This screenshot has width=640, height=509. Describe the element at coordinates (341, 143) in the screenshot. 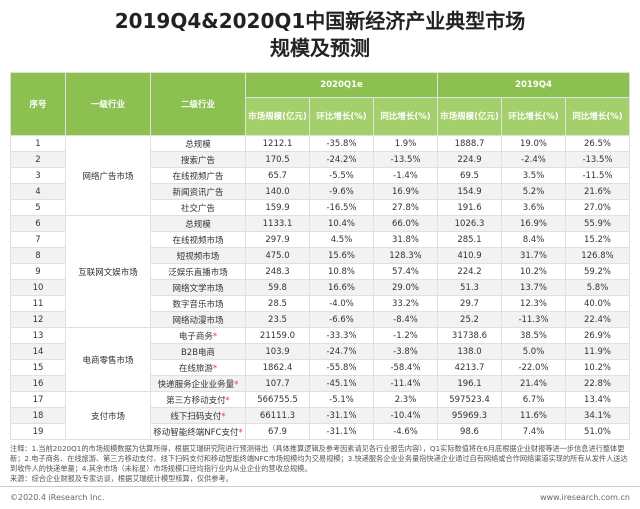

I see `data-cell: -35.8%` at that location.